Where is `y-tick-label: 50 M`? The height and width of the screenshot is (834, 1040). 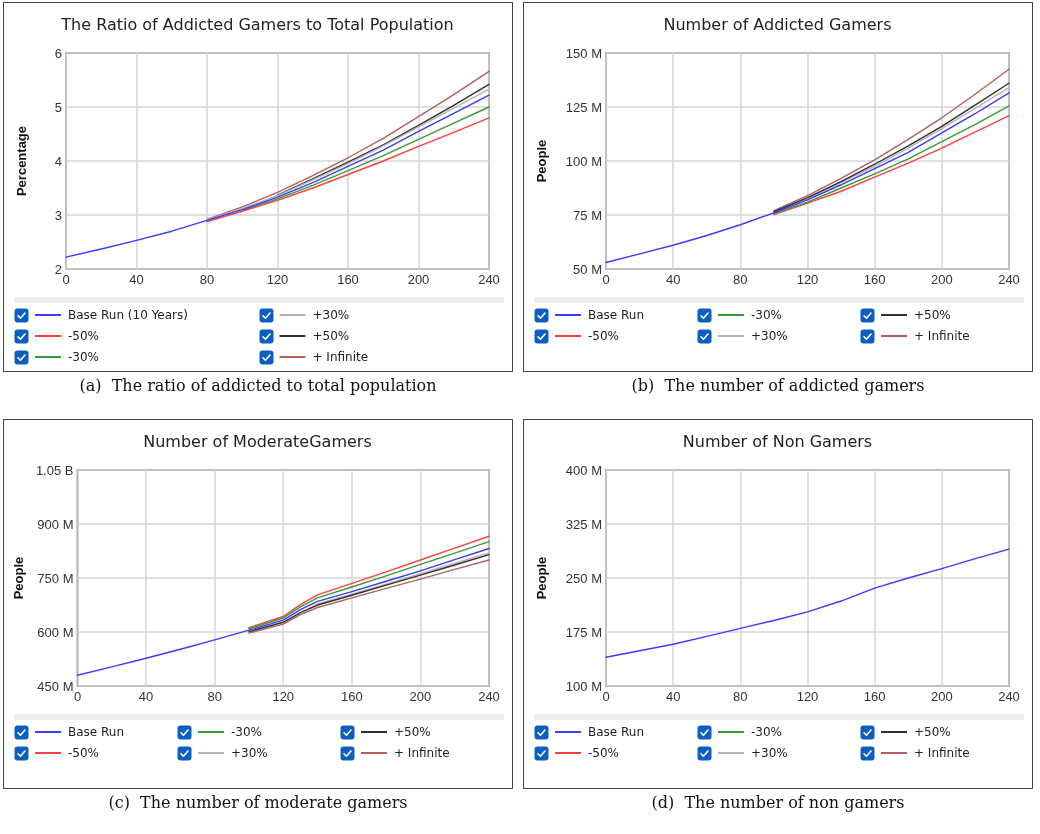 y-tick-label: 50 M is located at coordinates (587, 269).